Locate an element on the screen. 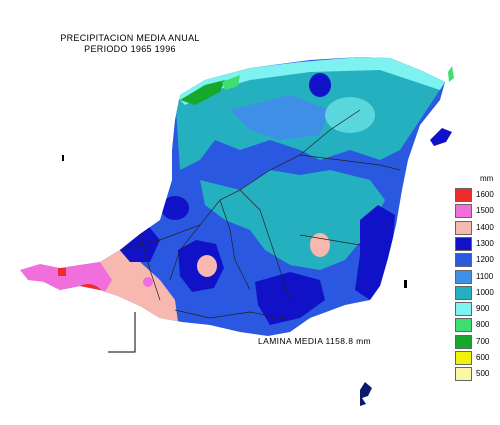 The height and width of the screenshot is (425, 500). legend-item: 1600 is located at coordinates (476, 194).